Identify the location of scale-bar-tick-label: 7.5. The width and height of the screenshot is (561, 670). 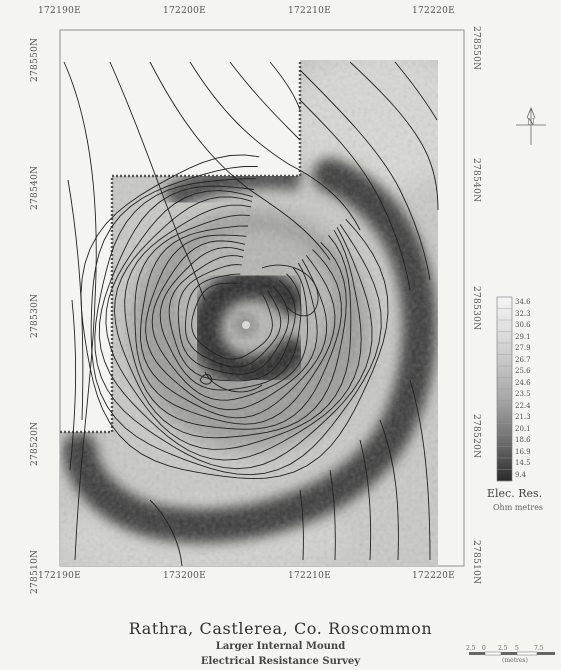
(539, 648).